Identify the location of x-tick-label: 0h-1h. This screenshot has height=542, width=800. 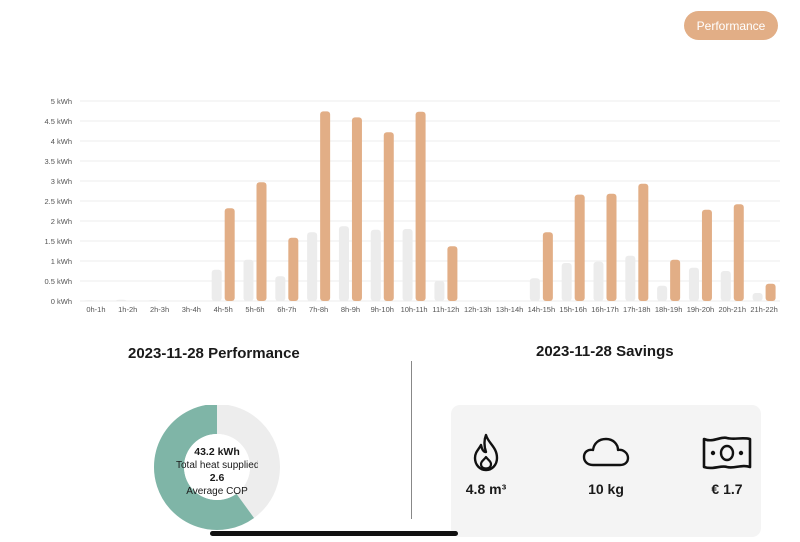
(95, 309).